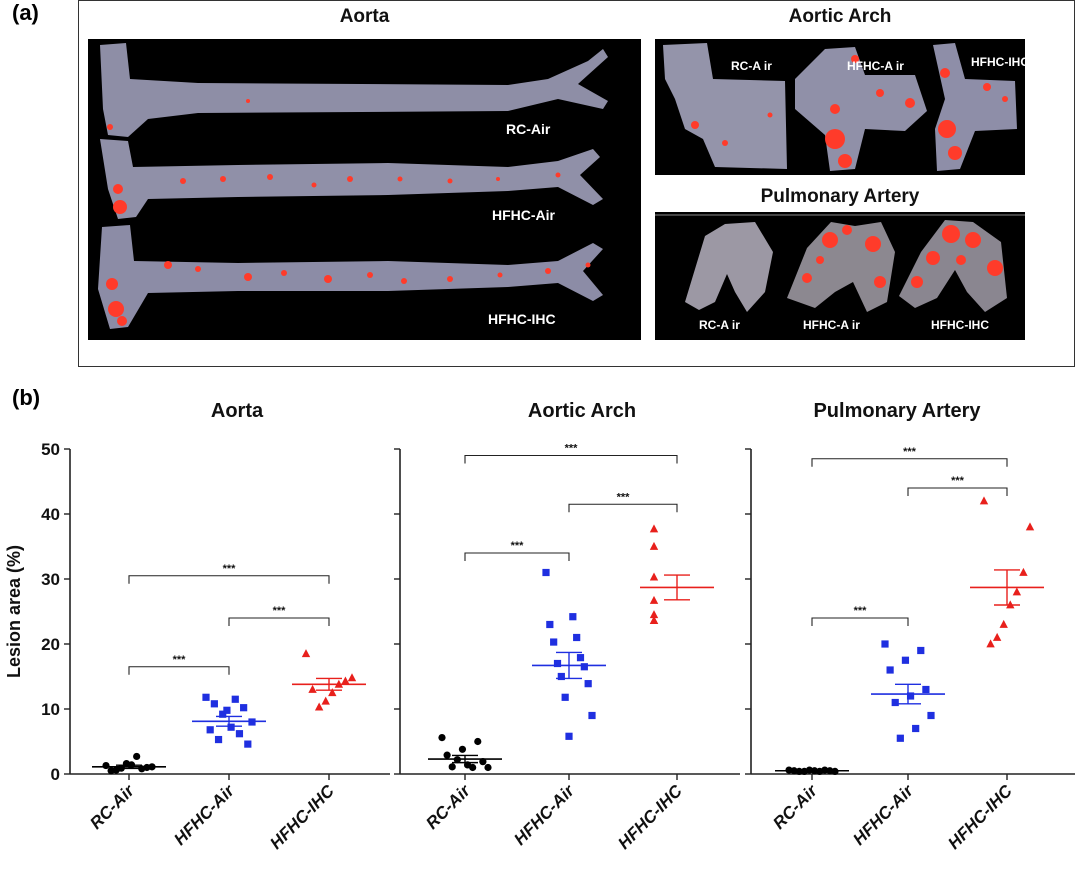 This screenshot has width=1080, height=881. What do you see at coordinates (50, 644) in the screenshot?
I see `y-tick-label: 20` at bounding box center [50, 644].